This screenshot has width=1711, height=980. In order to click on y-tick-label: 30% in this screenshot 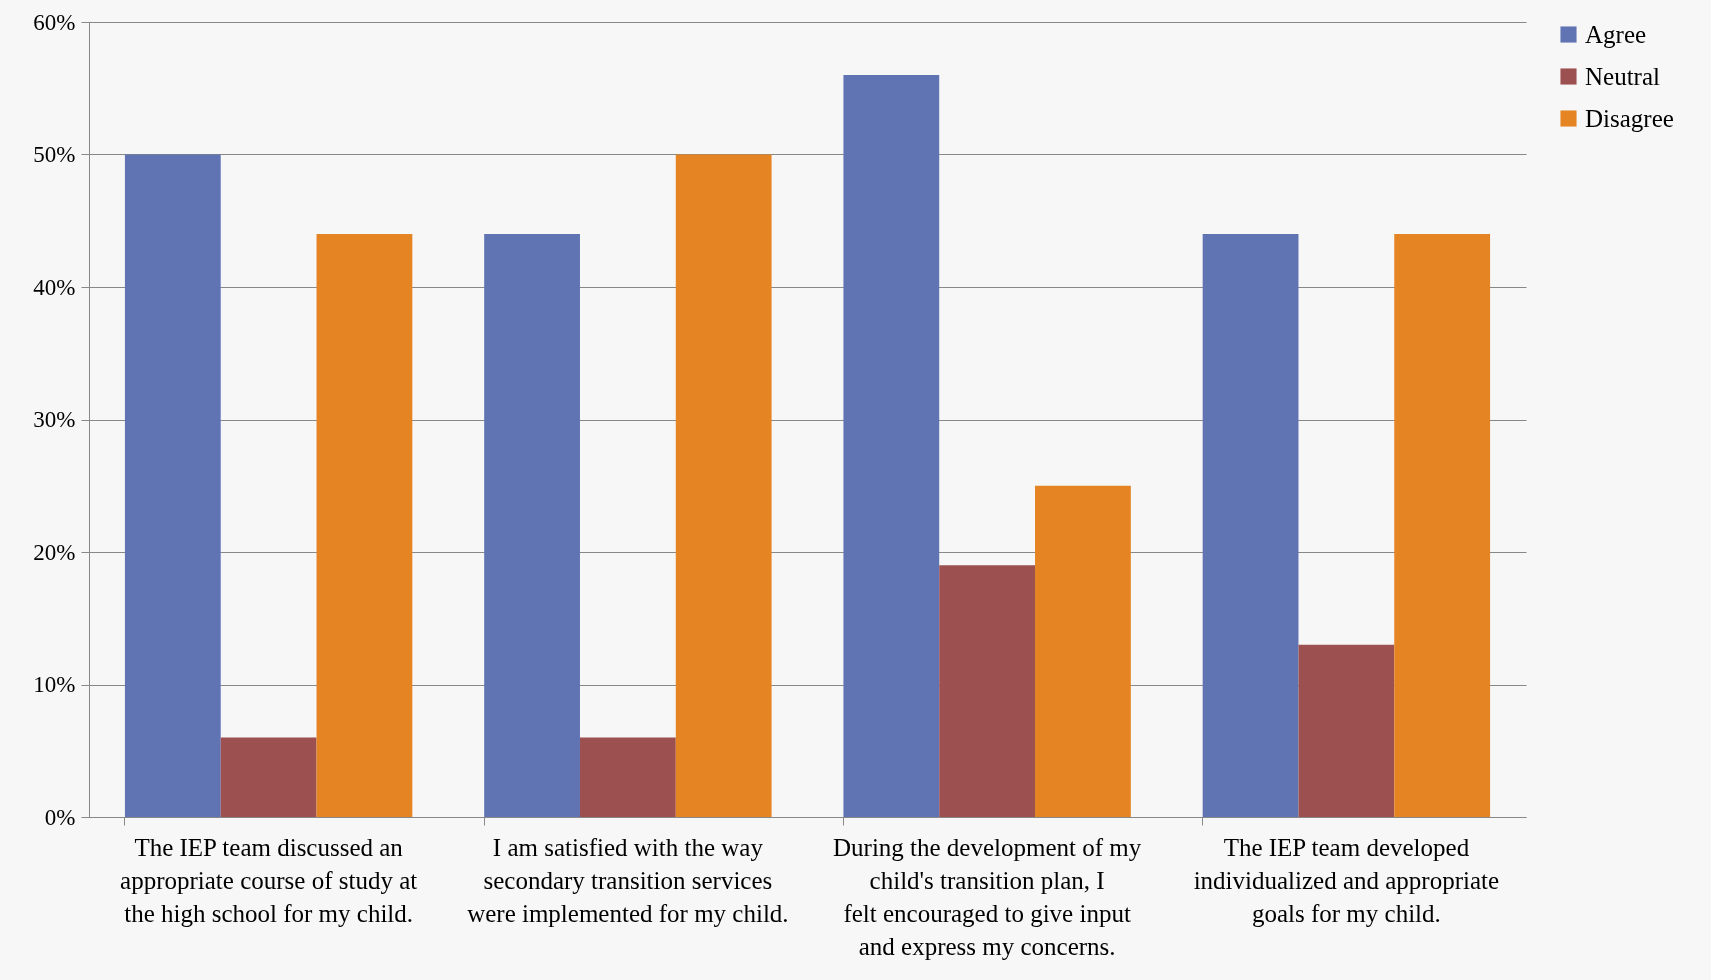, I will do `click(54, 419)`.